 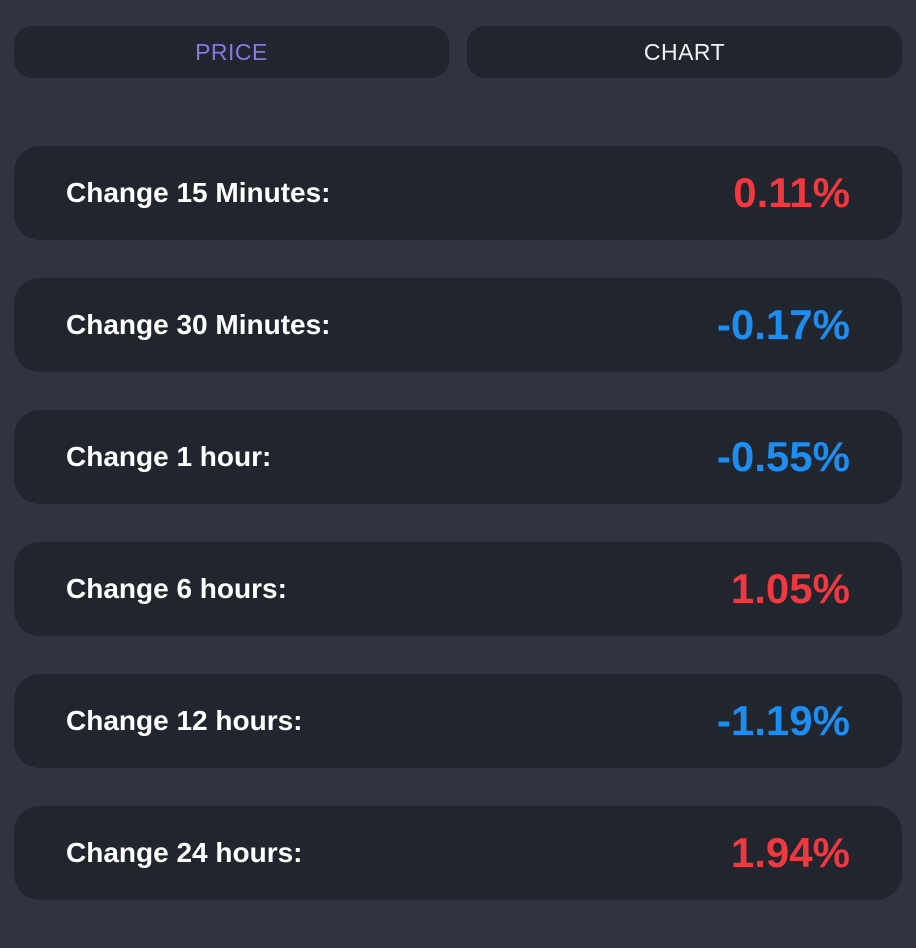 I want to click on change-row: Change 1 hour: -0.55%, so click(x=458, y=457).